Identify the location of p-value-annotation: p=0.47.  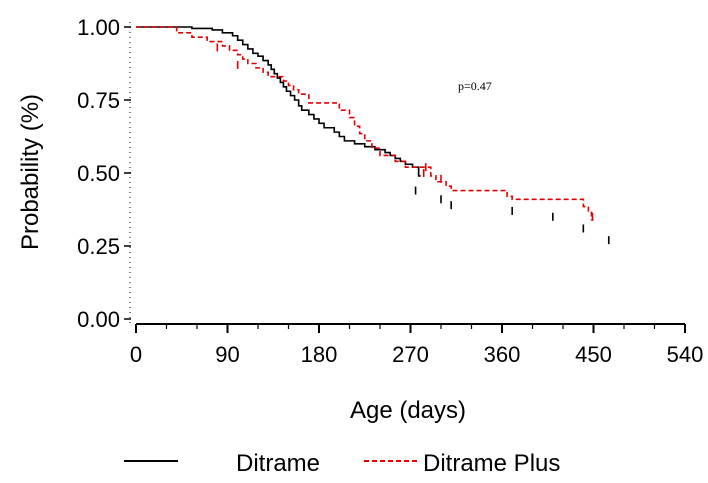
(475, 86).